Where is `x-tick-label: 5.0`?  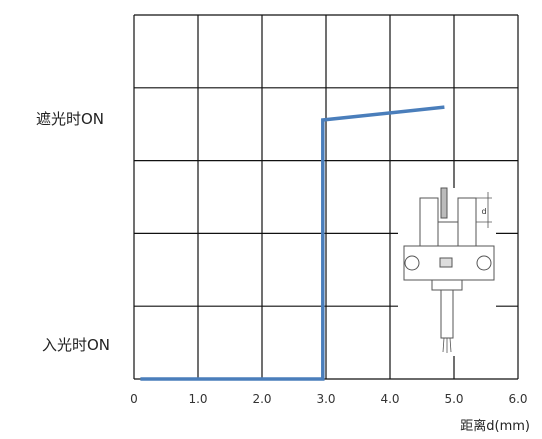
x-tick-label: 5.0 is located at coordinates (453, 399).